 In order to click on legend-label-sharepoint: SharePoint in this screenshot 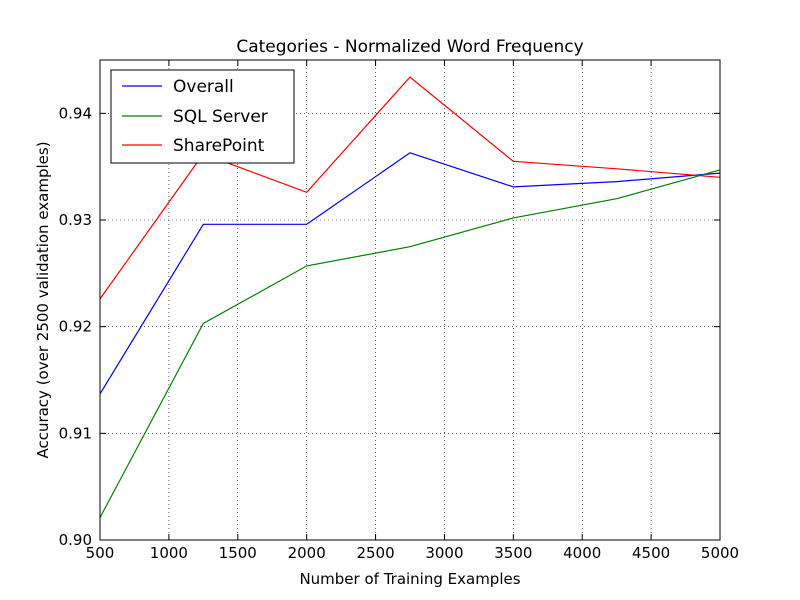, I will do `click(219, 146)`.